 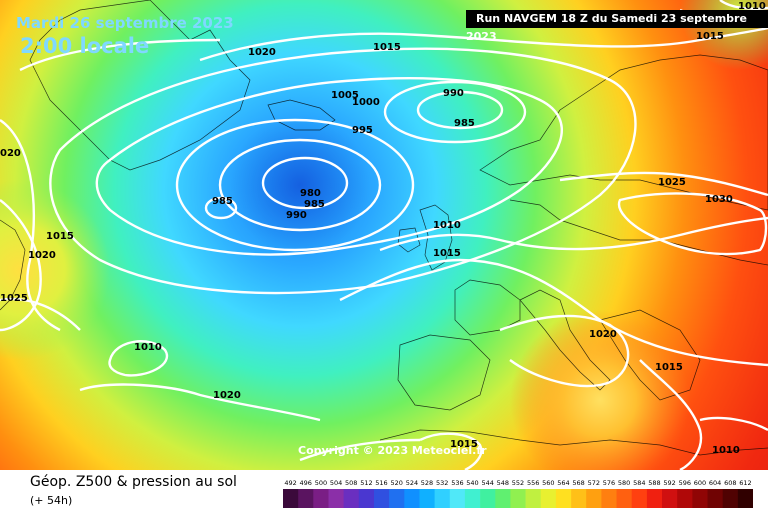 I want to click on legend-value: 584, so click(x=639, y=483).